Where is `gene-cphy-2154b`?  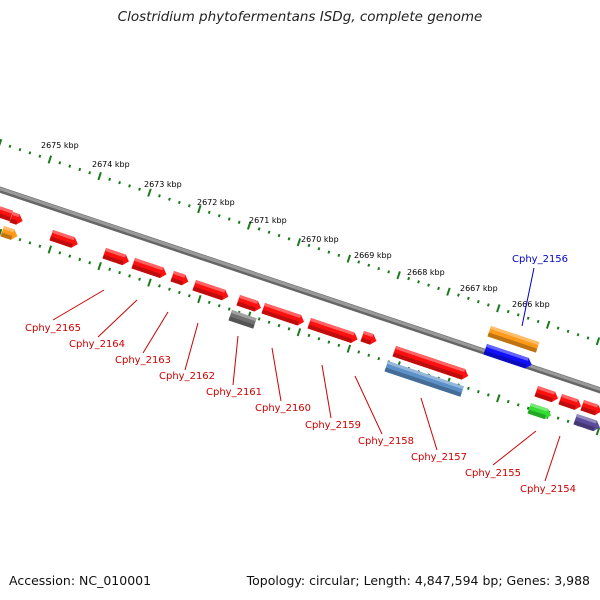 gene-cphy-2154b is located at coordinates (590, 408).